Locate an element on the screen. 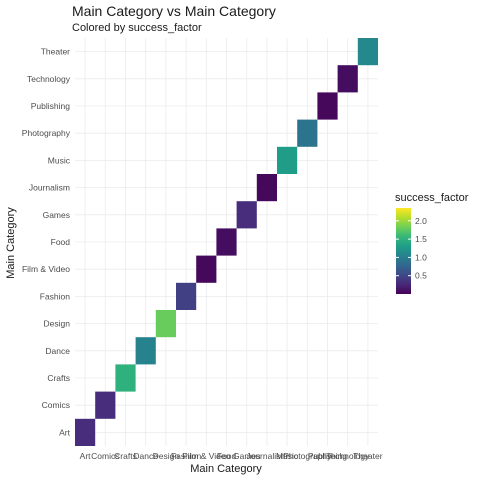 This screenshot has width=480, height=480. y-tick-label-design: Design is located at coordinates (57, 324).